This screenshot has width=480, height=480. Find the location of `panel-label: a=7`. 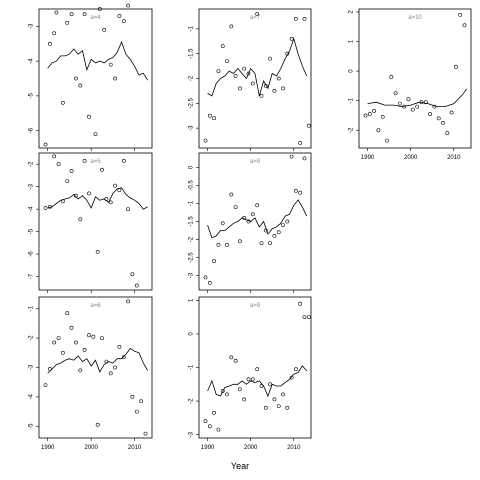

panel-label: a=7 is located at coordinates (255, 18).